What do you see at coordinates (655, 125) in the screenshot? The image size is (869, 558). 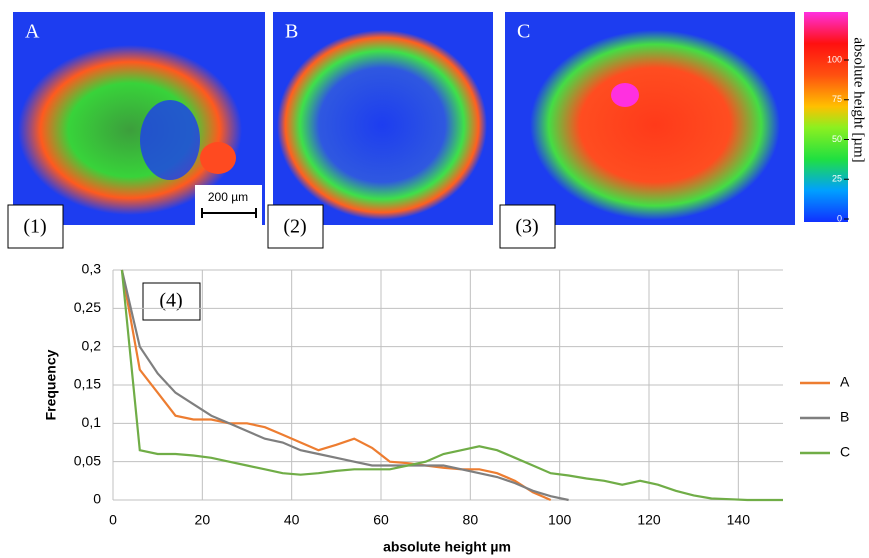 I see `heightmap-c-blob` at bounding box center [655, 125].